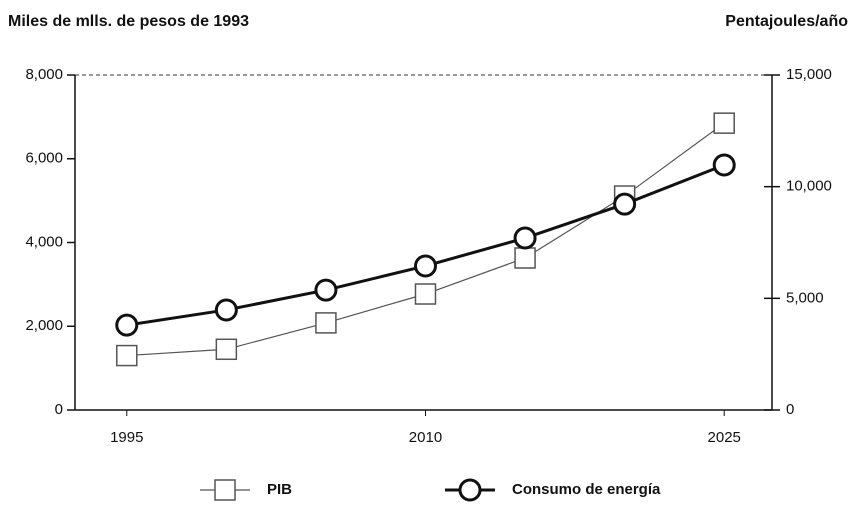  What do you see at coordinates (790, 409) in the screenshot?
I see `y2-tick-label: 0` at bounding box center [790, 409].